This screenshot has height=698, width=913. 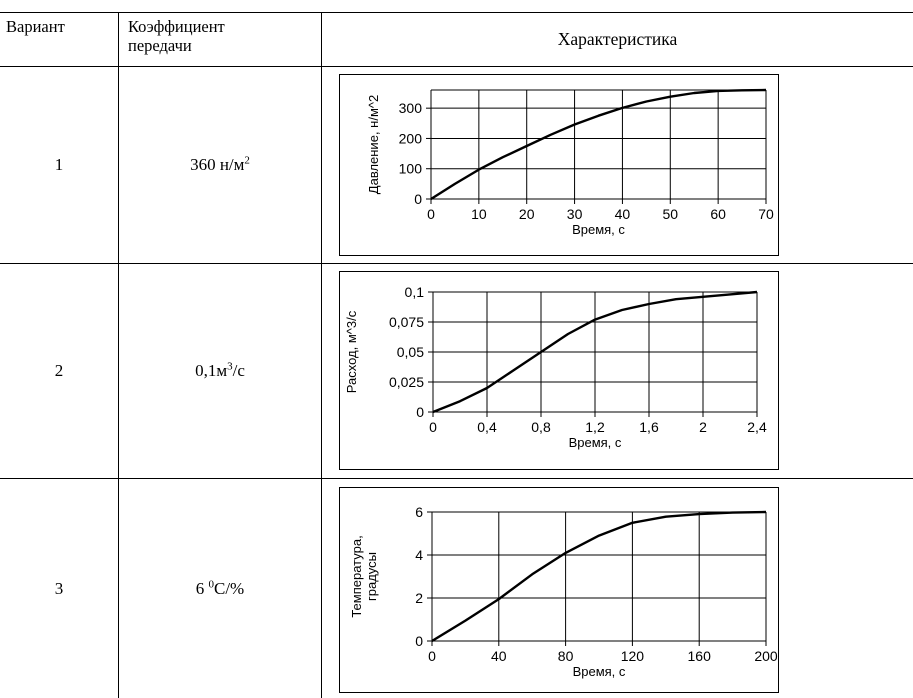 What do you see at coordinates (527, 214) in the screenshot?
I see `x-tick-label: 20` at bounding box center [527, 214].